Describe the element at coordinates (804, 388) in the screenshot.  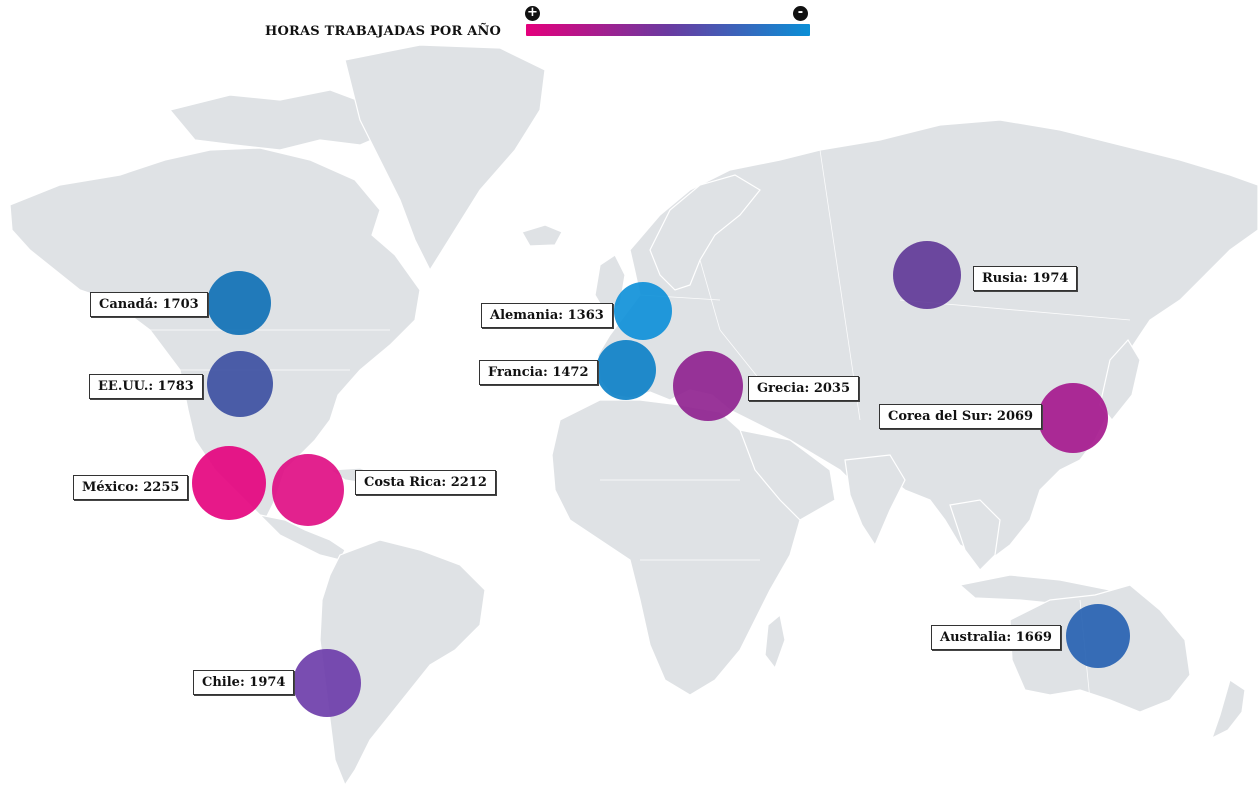
I see `label-grecia: Grecia: 2035` at that location.